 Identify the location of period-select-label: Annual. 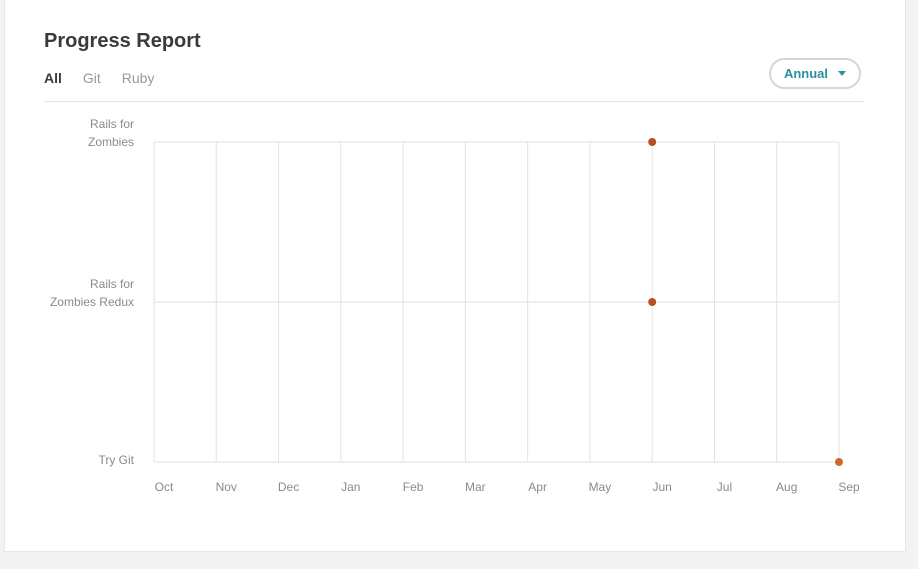
(806, 73).